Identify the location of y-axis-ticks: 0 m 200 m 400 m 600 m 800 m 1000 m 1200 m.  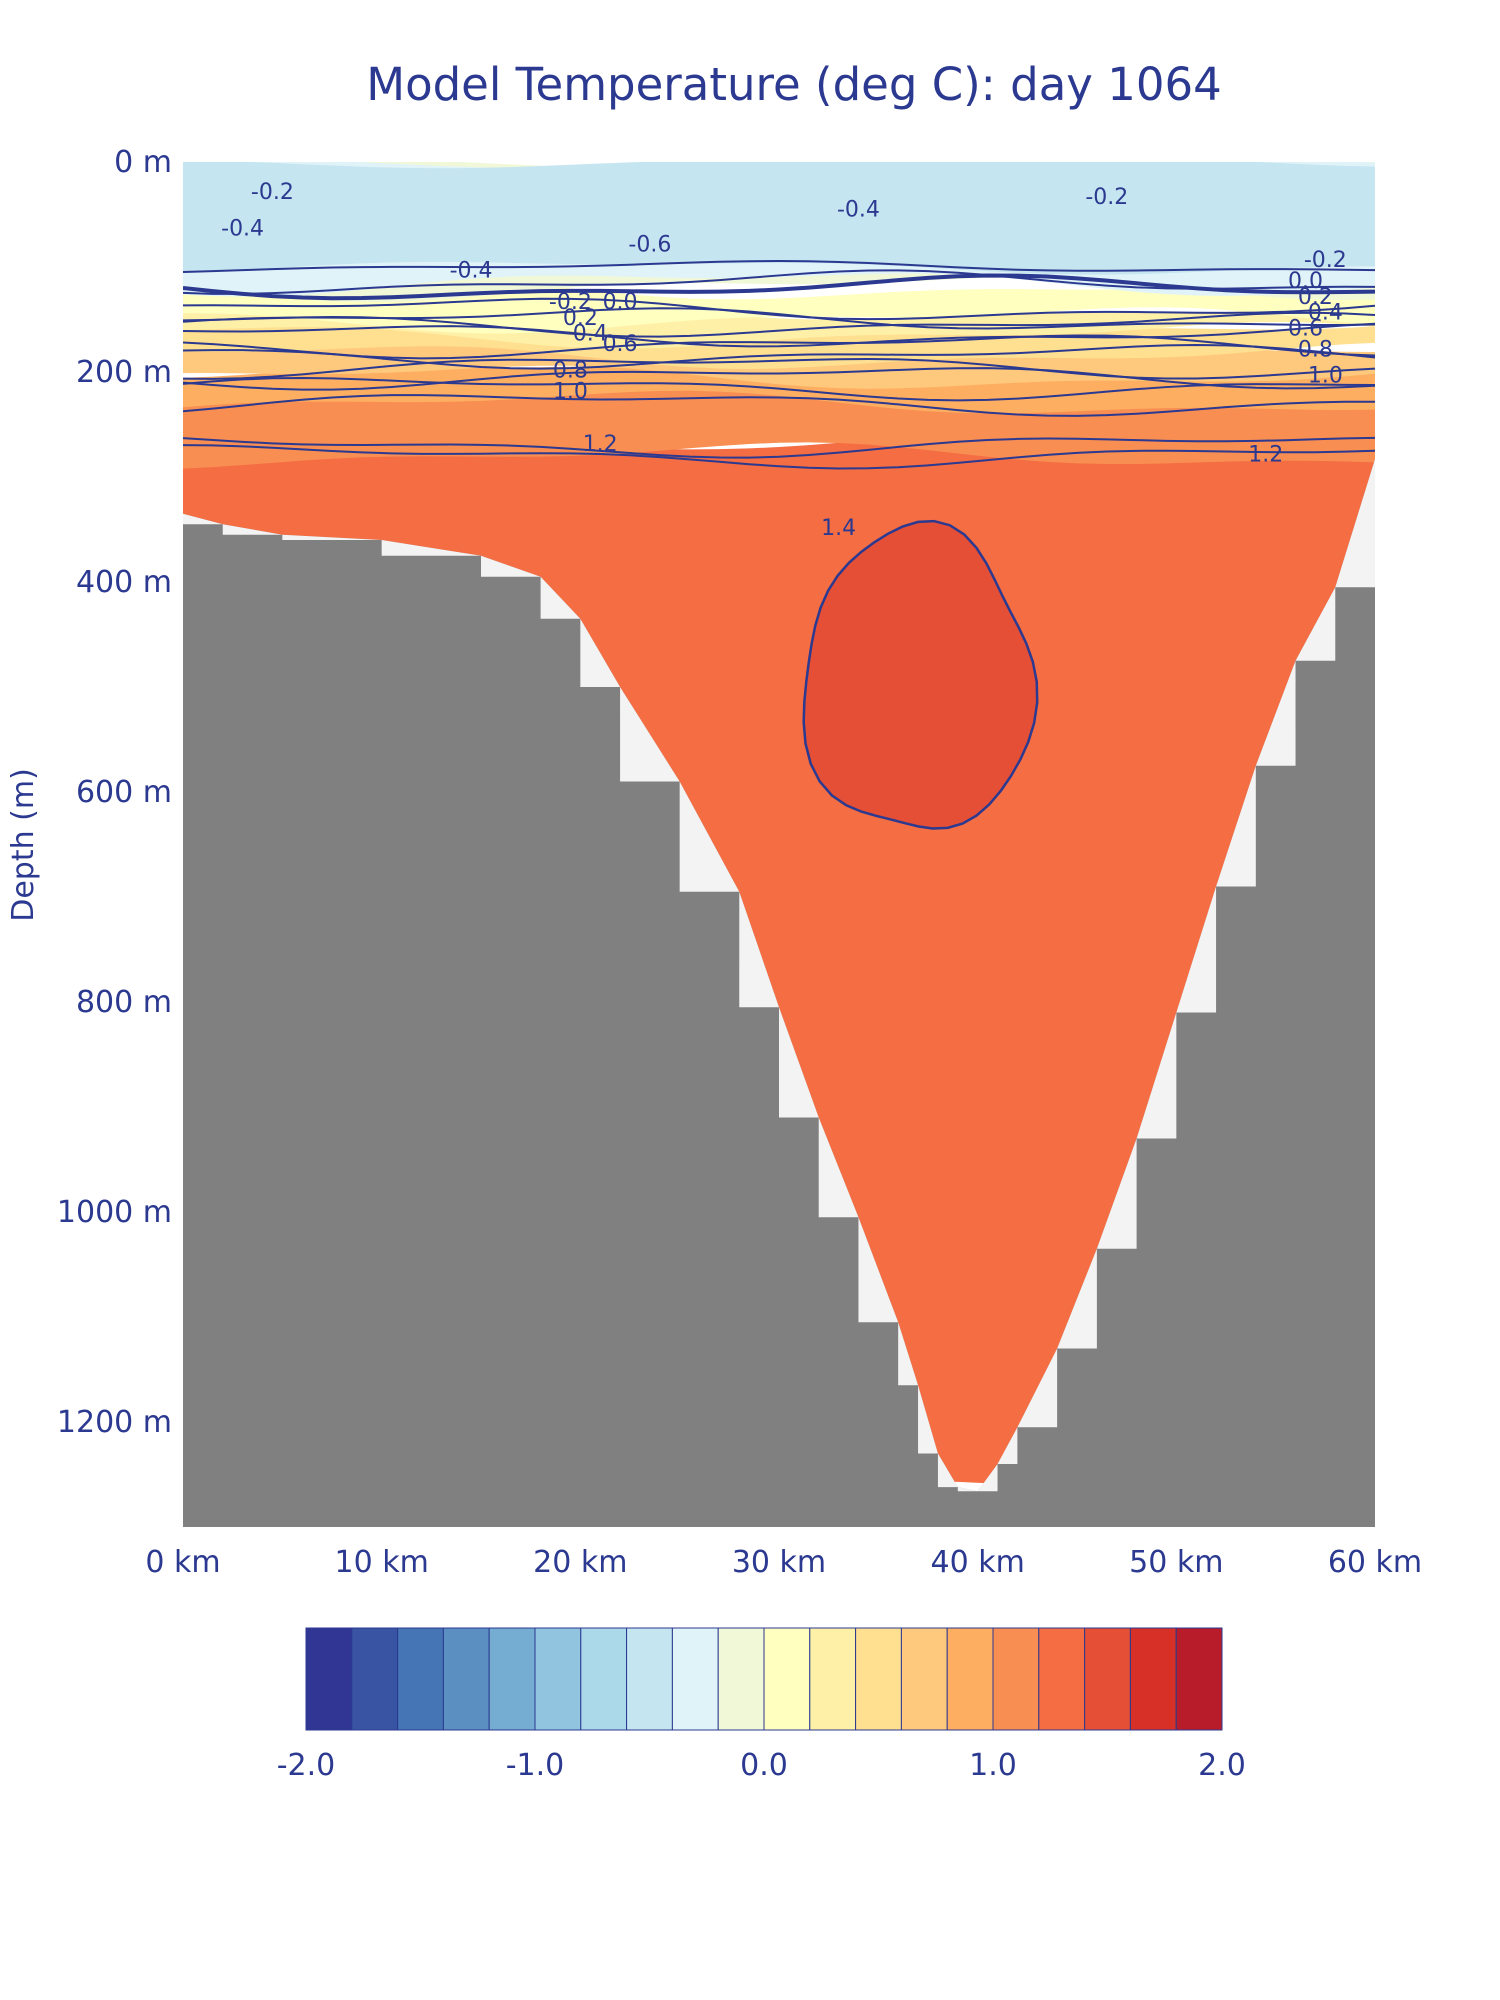
(114, 792).